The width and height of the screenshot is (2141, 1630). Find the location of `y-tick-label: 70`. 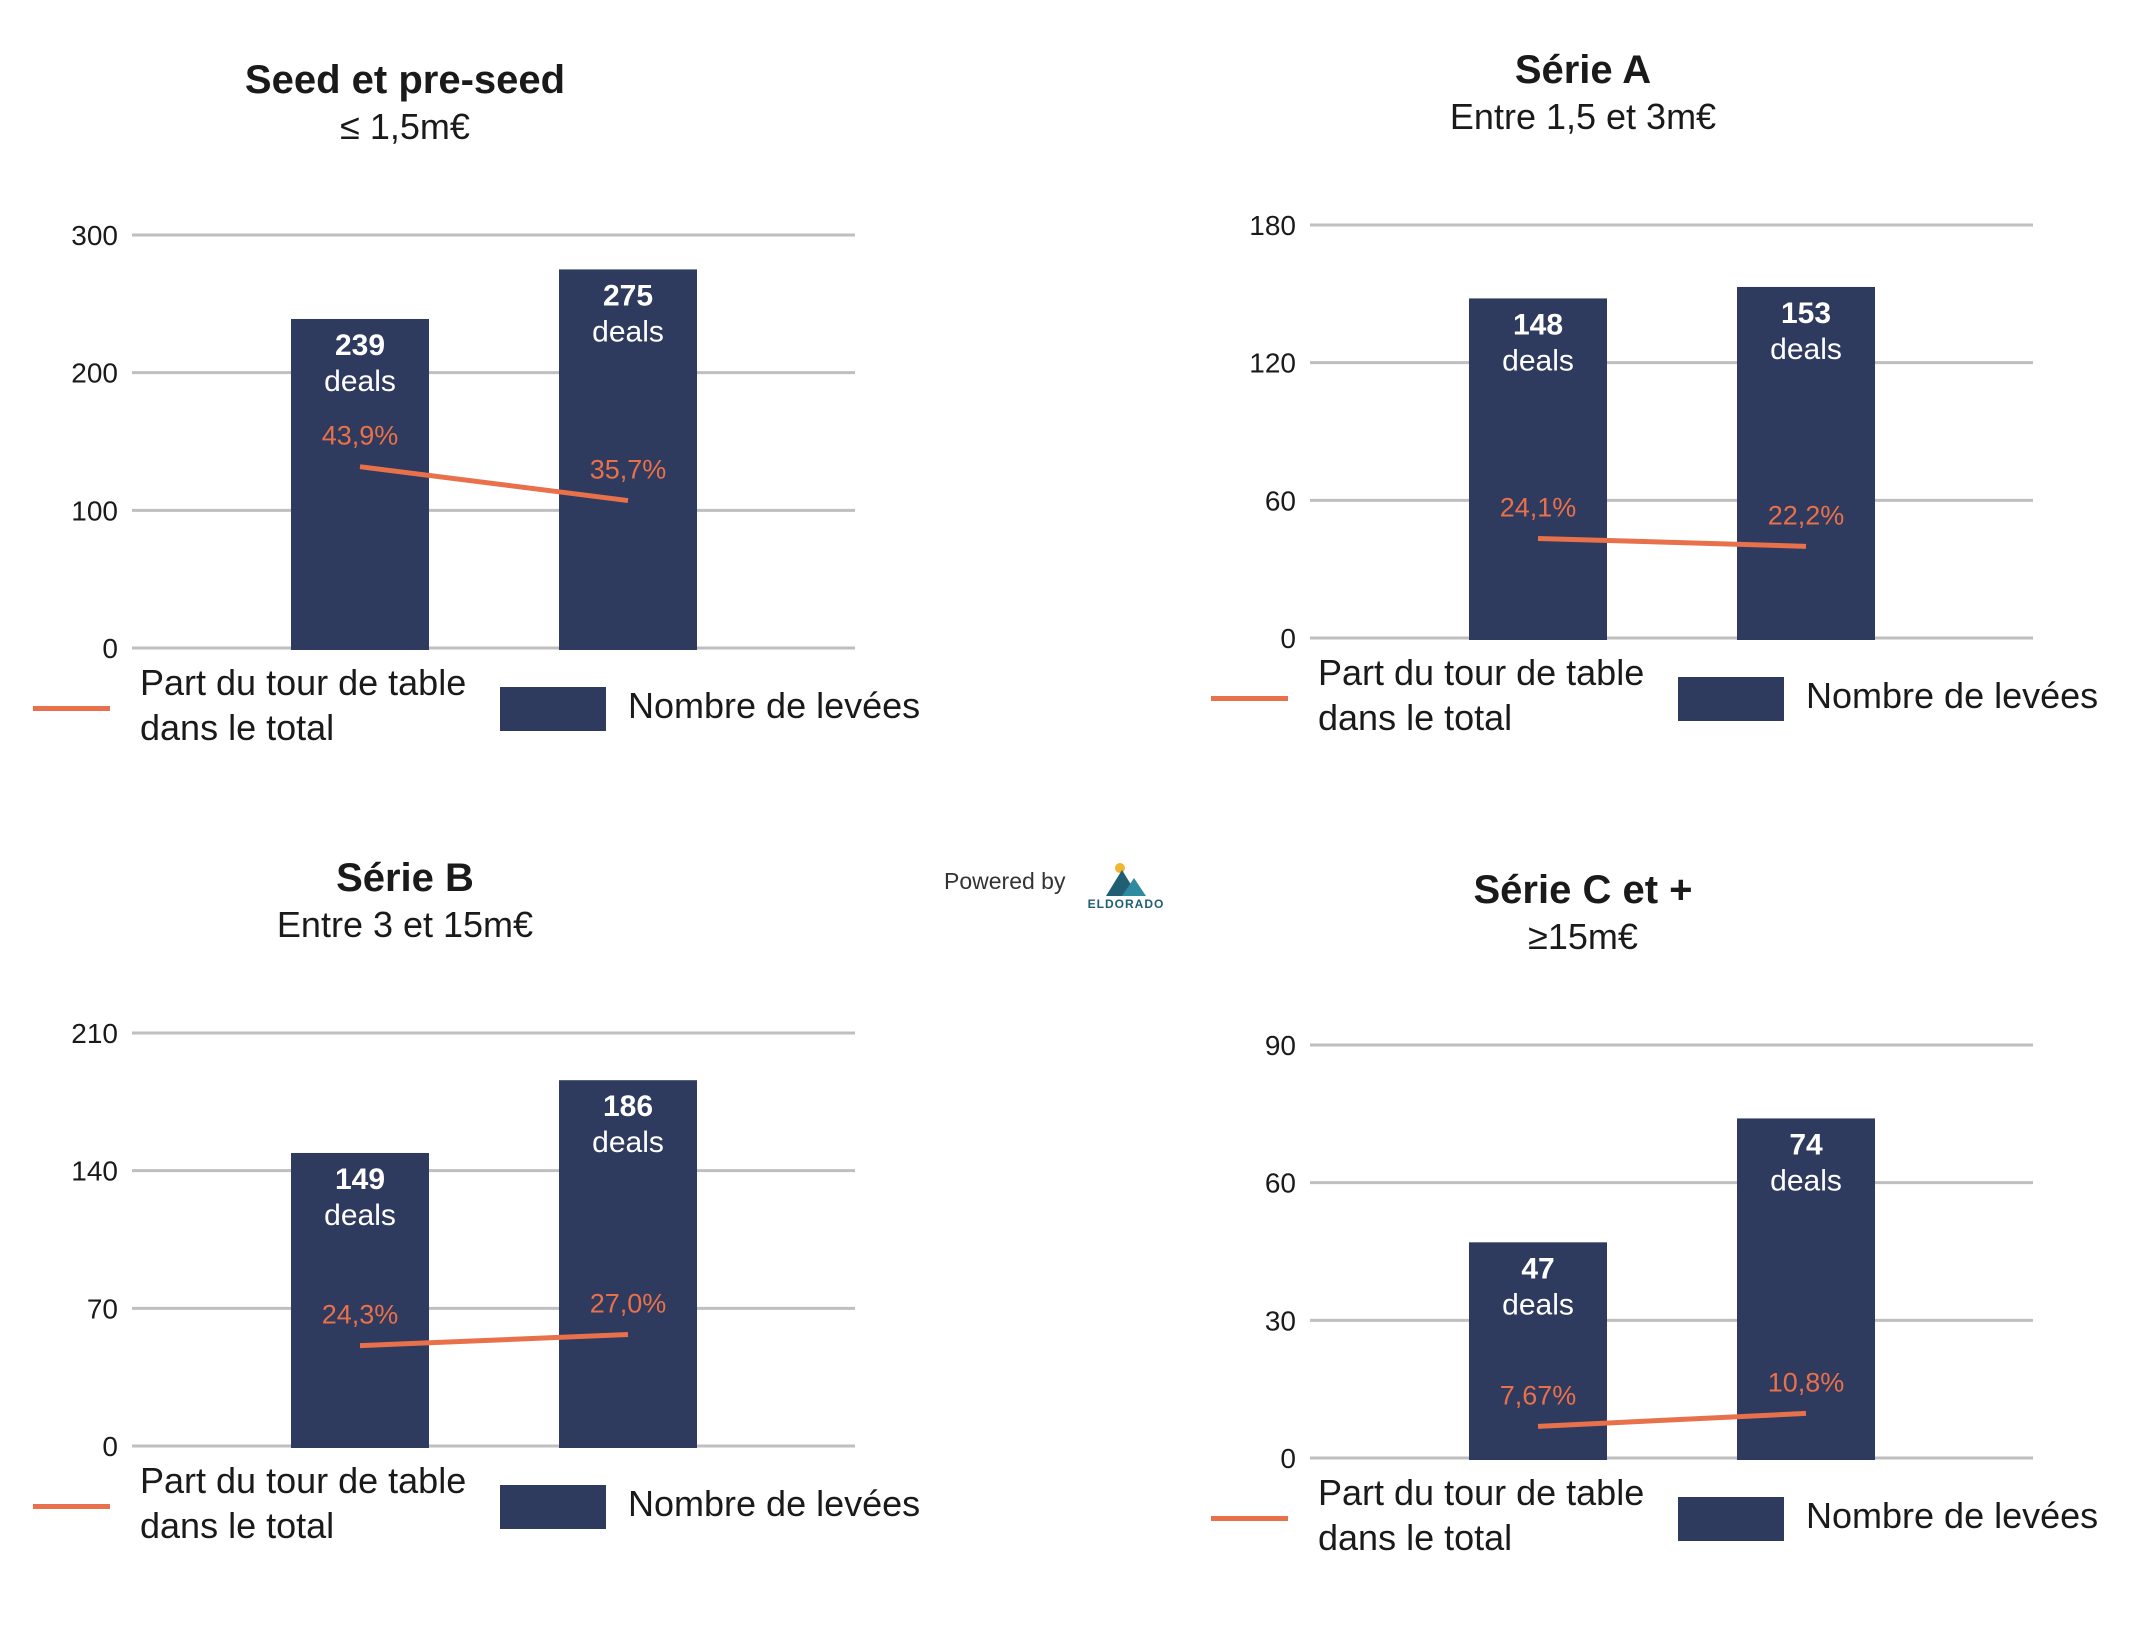

y-tick-label: 70 is located at coordinates (102, 1308).